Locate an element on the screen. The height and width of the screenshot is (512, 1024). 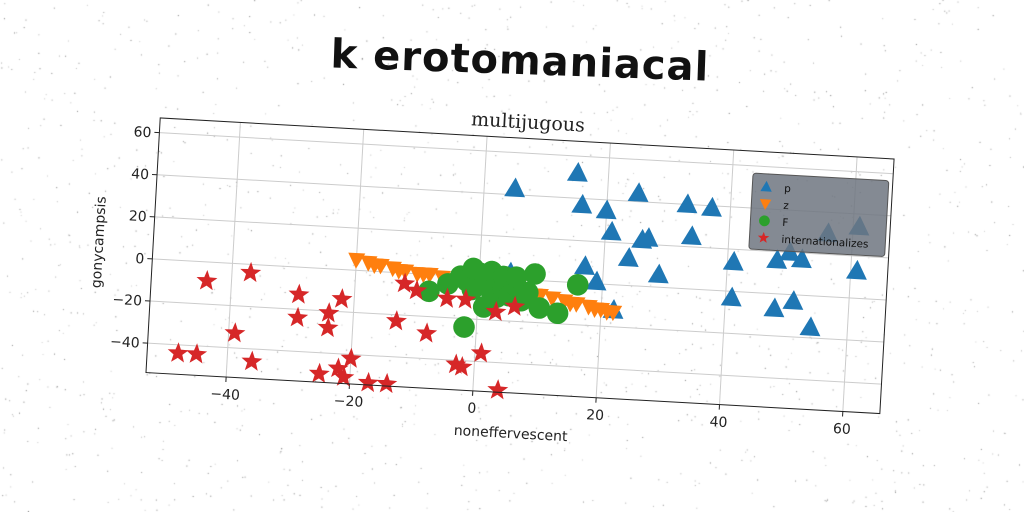
chart-title: multijugous is located at coordinates (528, 122).